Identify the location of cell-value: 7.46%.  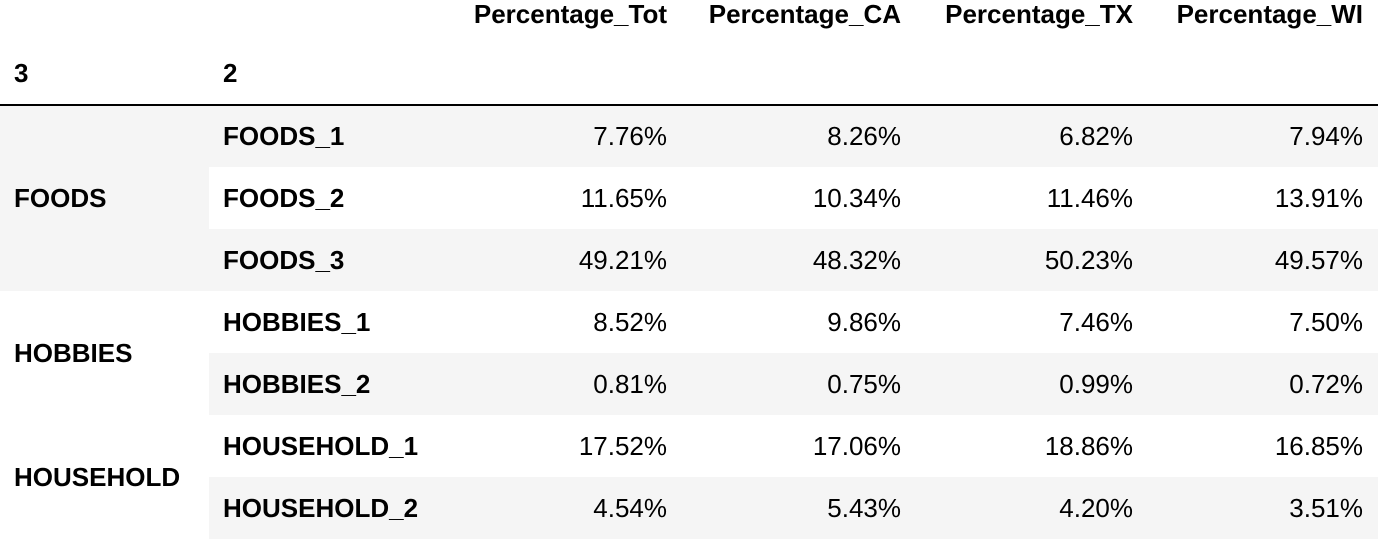
(1096, 321).